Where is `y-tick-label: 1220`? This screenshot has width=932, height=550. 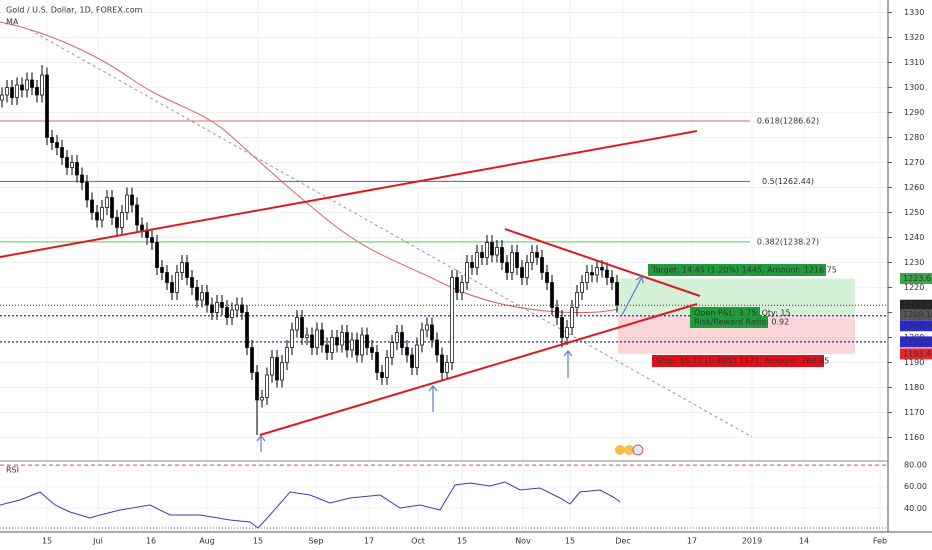
y-tick-label: 1220 is located at coordinates (914, 287).